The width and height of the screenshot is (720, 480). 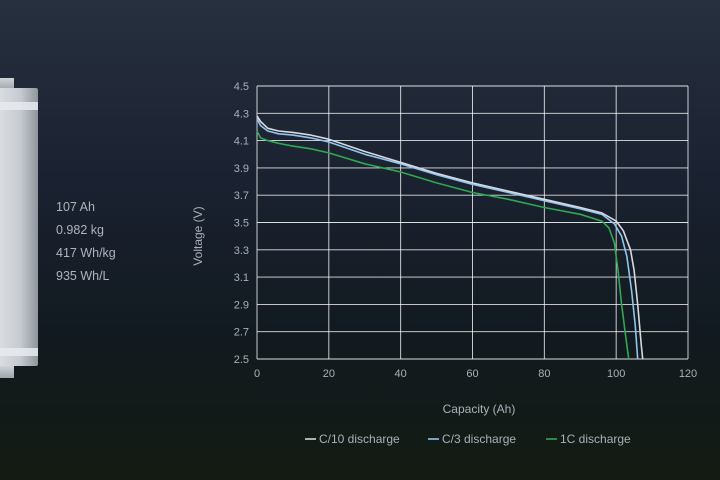 What do you see at coordinates (241, 142) in the screenshot?
I see `y-tick-label: 4.1` at bounding box center [241, 142].